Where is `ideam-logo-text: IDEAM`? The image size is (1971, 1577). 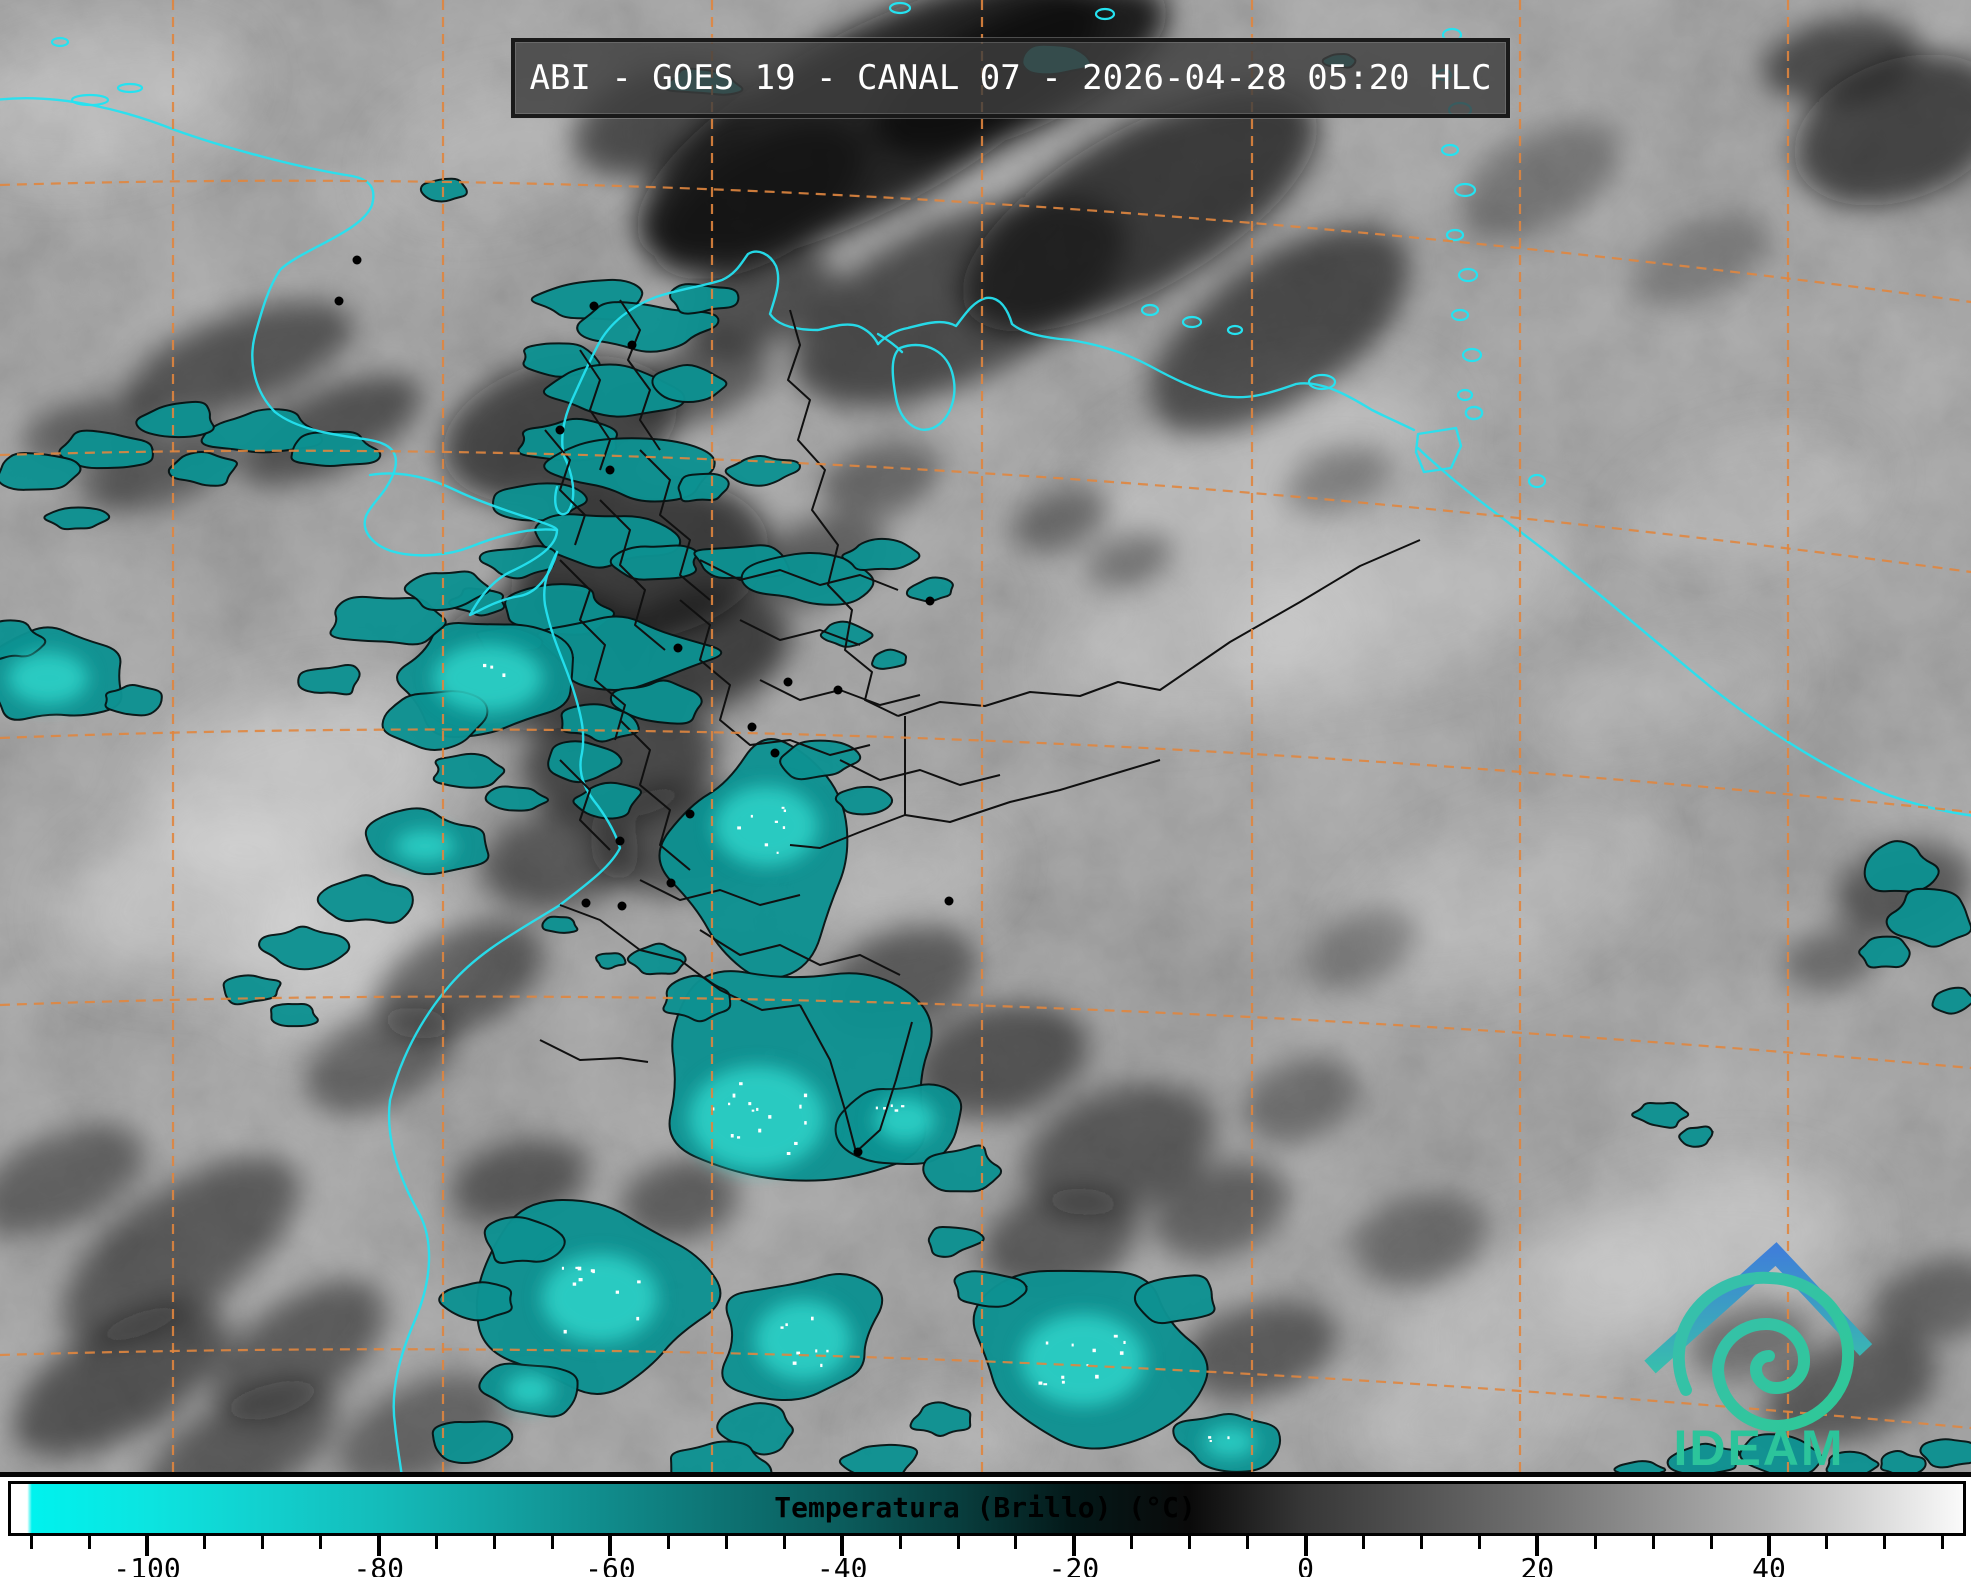 ideam-logo-text: IDEAM is located at coordinates (1758, 1448).